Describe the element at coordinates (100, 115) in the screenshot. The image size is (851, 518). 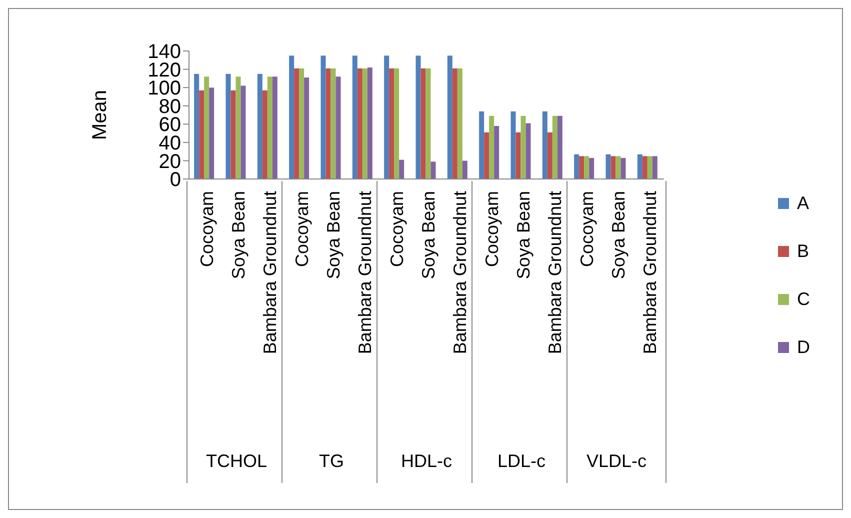
I see `y-axis-title: Mean` at that location.